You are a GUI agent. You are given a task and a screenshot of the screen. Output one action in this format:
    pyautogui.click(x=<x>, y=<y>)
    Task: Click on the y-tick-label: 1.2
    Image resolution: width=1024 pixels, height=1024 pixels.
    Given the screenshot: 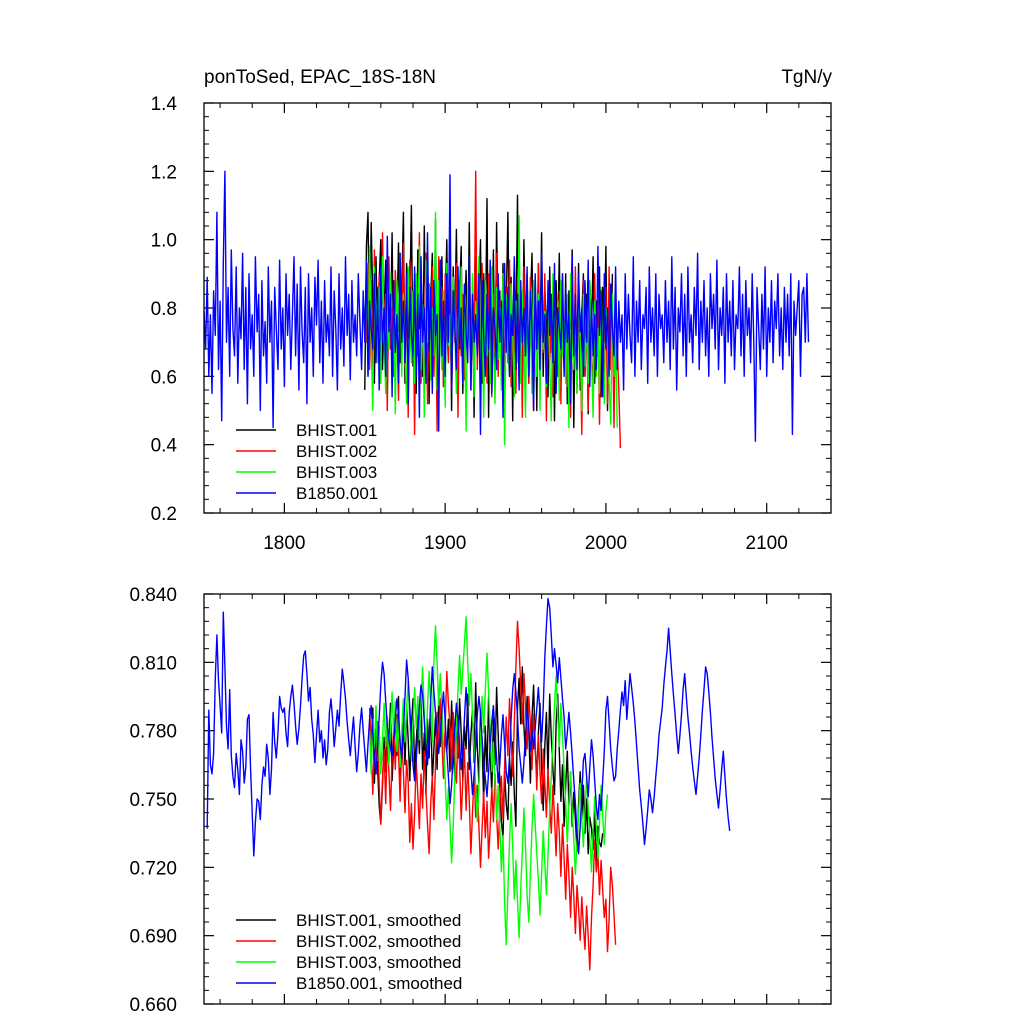 What is the action you would take?
    pyautogui.click(x=164, y=172)
    